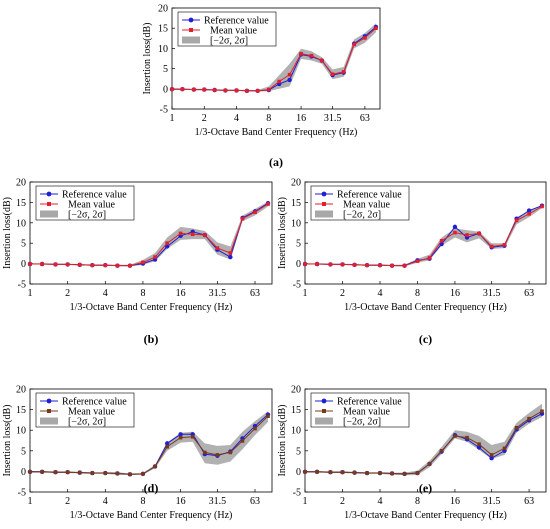 This screenshot has width=550, height=529. What do you see at coordinates (181, 501) in the screenshot?
I see `x-tick-label: 16` at bounding box center [181, 501].